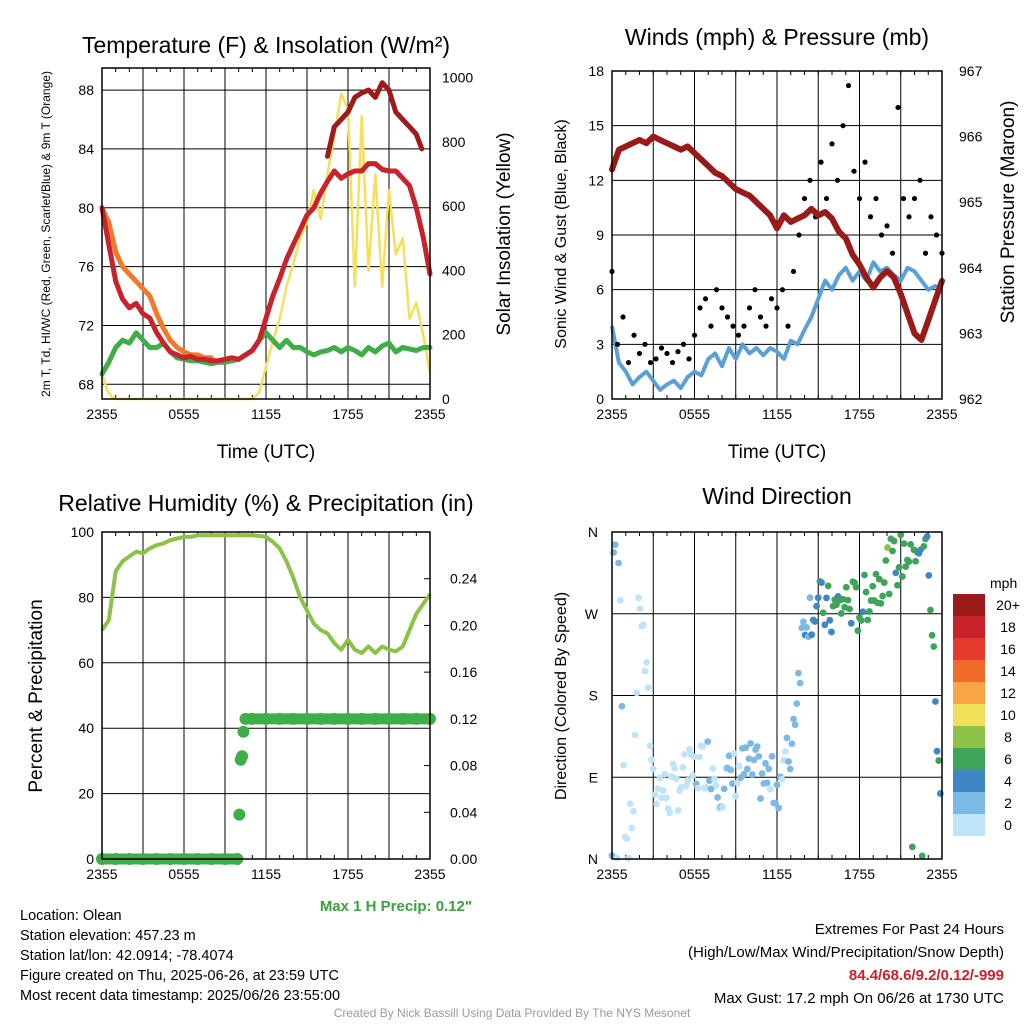  Describe the element at coordinates (592, 614) in the screenshot. I see `y-tick-label: W` at that location.